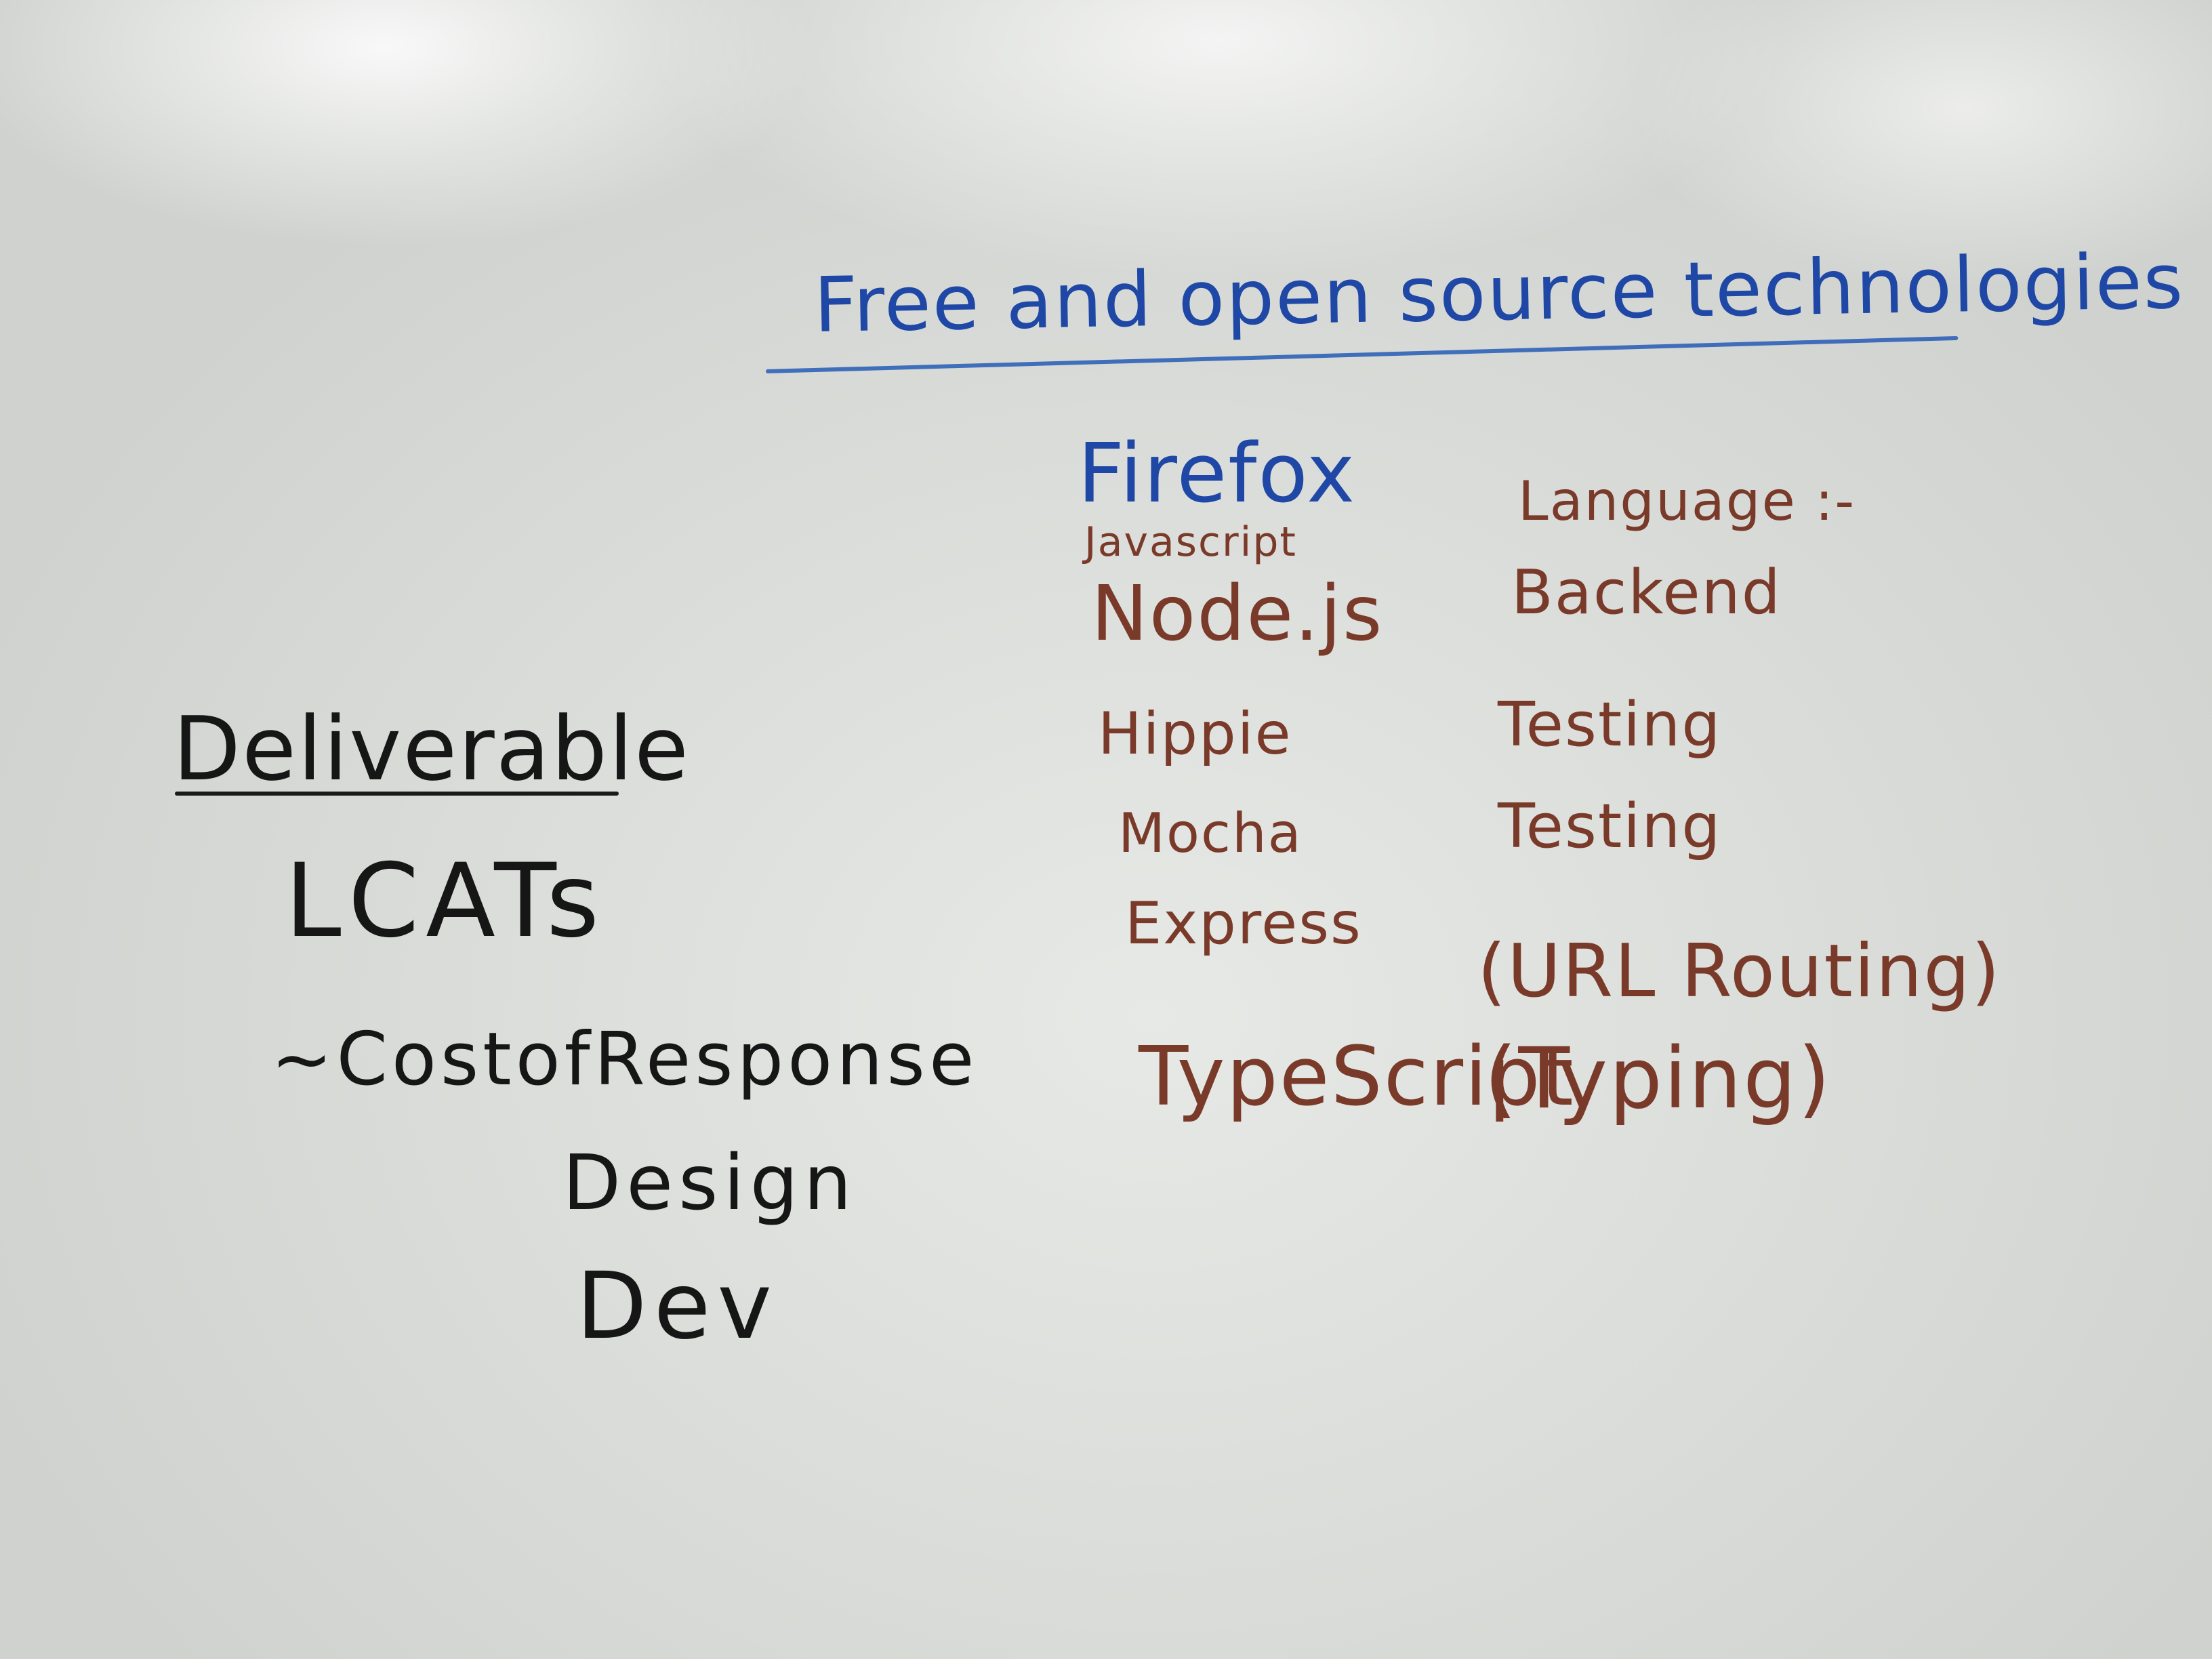  Describe the element at coordinates (1687, 501) in the screenshot. I see `note-language: Language :-` at that location.